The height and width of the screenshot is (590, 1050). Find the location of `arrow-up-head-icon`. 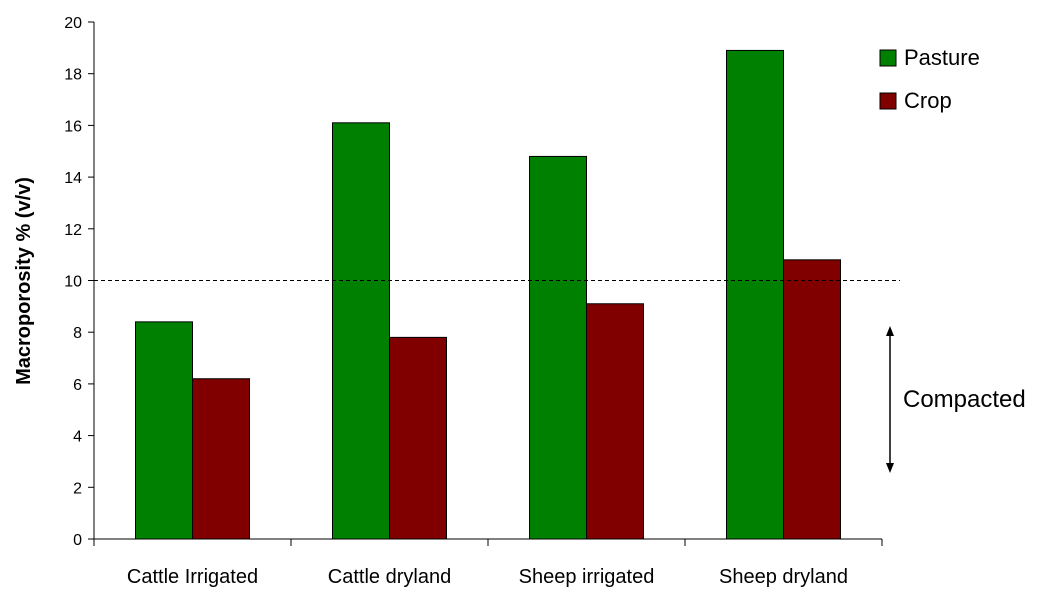

arrow-up-head-icon is located at coordinates (890, 331).